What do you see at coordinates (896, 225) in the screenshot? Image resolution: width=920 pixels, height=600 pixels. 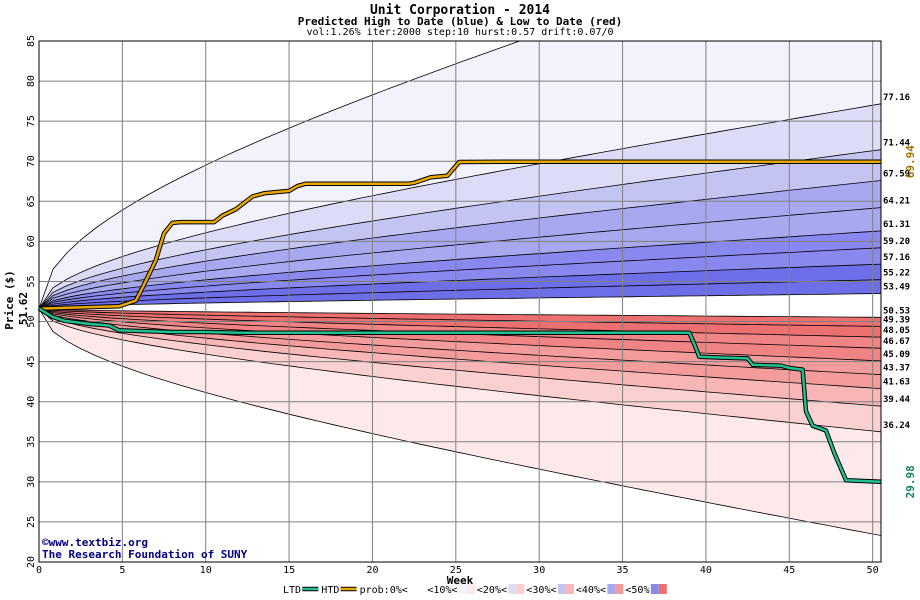 I see `quantile-level-label: 61.31` at bounding box center [896, 225].